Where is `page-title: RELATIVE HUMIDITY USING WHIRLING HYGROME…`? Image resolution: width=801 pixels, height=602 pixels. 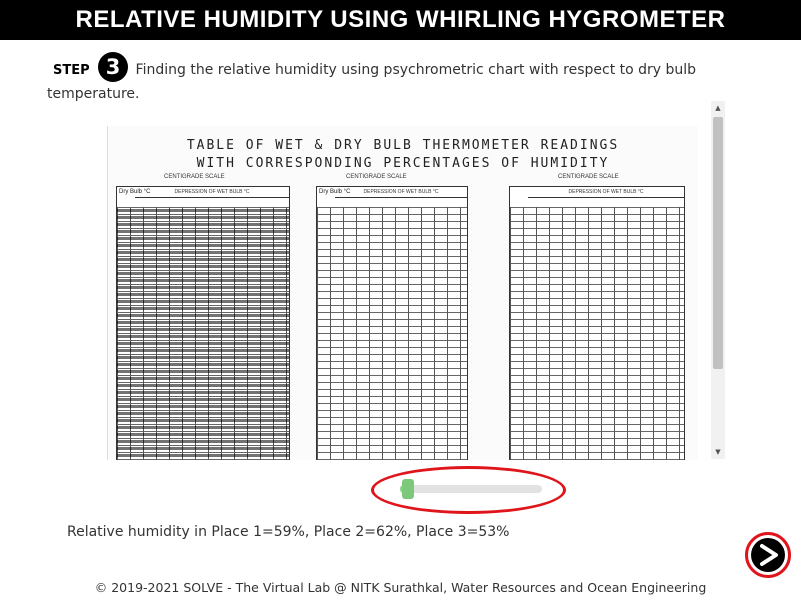
page-title: RELATIVE HUMIDITY USING WHIRLING HYGROME… is located at coordinates (400, 20).